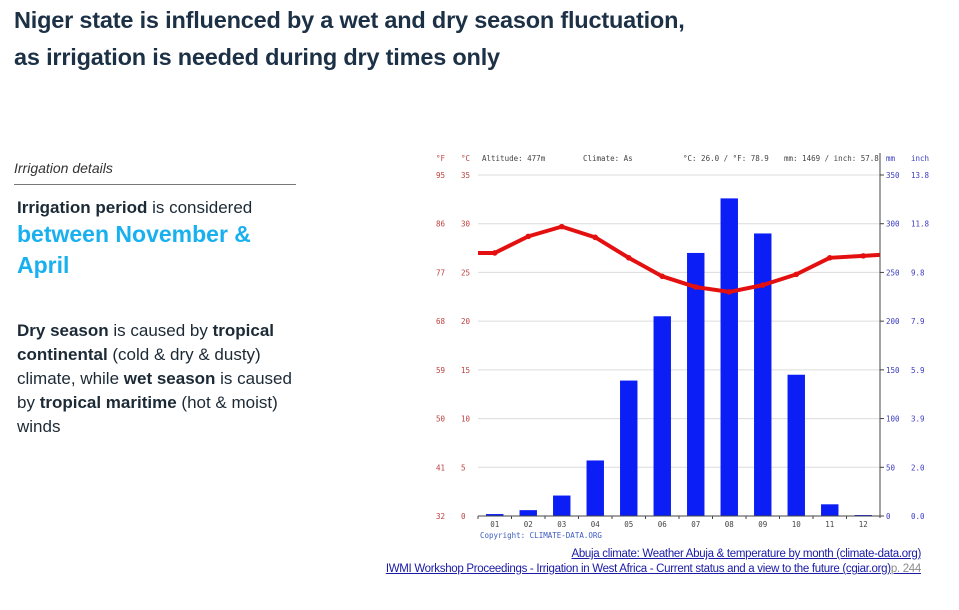 The image size is (959, 610). I want to click on mm-tick-label: 100, so click(893, 419).